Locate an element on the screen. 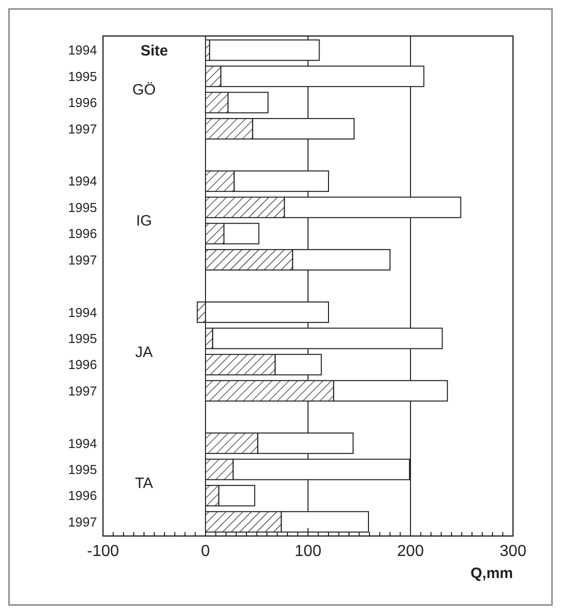  x-tick-label: 100 is located at coordinates (308, 551).